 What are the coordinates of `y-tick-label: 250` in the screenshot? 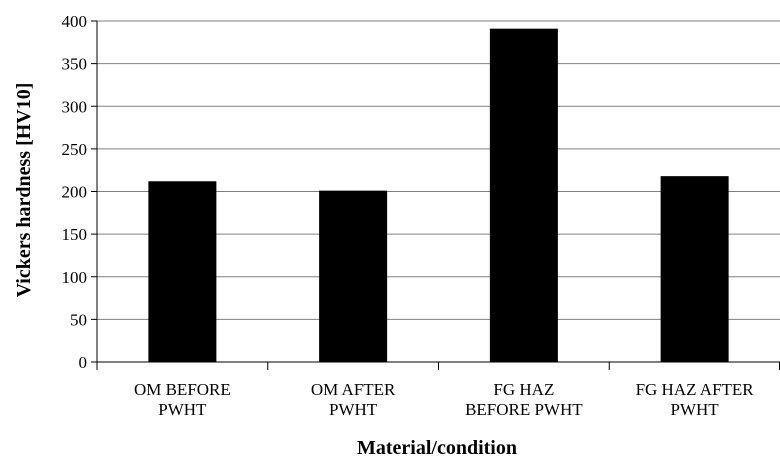 It's located at (75, 149).